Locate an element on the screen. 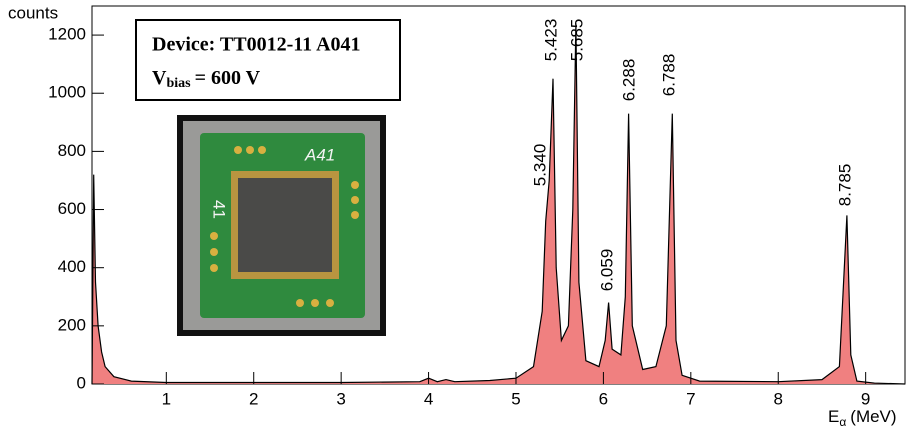 Image resolution: width=909 pixels, height=433 pixels. y-tick-label: 600 is located at coordinates (72, 208).